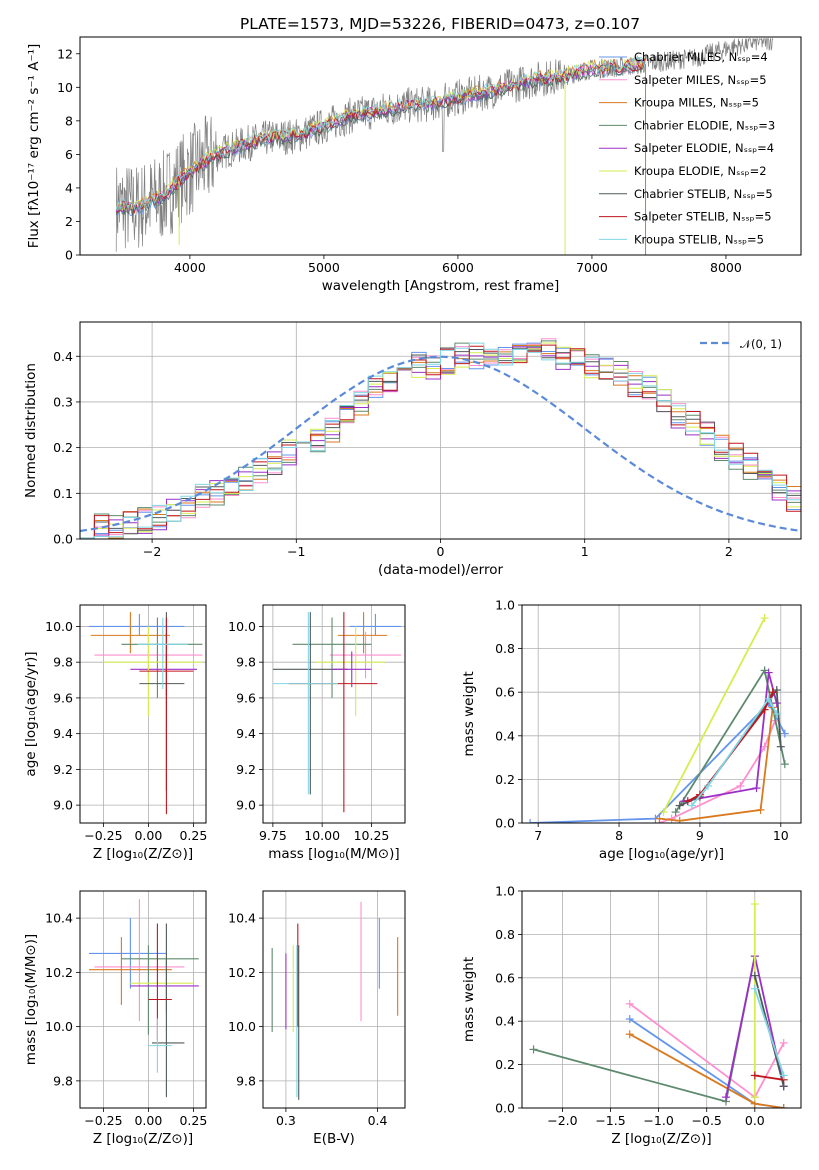 The height and width of the screenshot is (1170, 819). What do you see at coordinates (729, 551) in the screenshot?
I see `x-tick-label: 2` at bounding box center [729, 551].